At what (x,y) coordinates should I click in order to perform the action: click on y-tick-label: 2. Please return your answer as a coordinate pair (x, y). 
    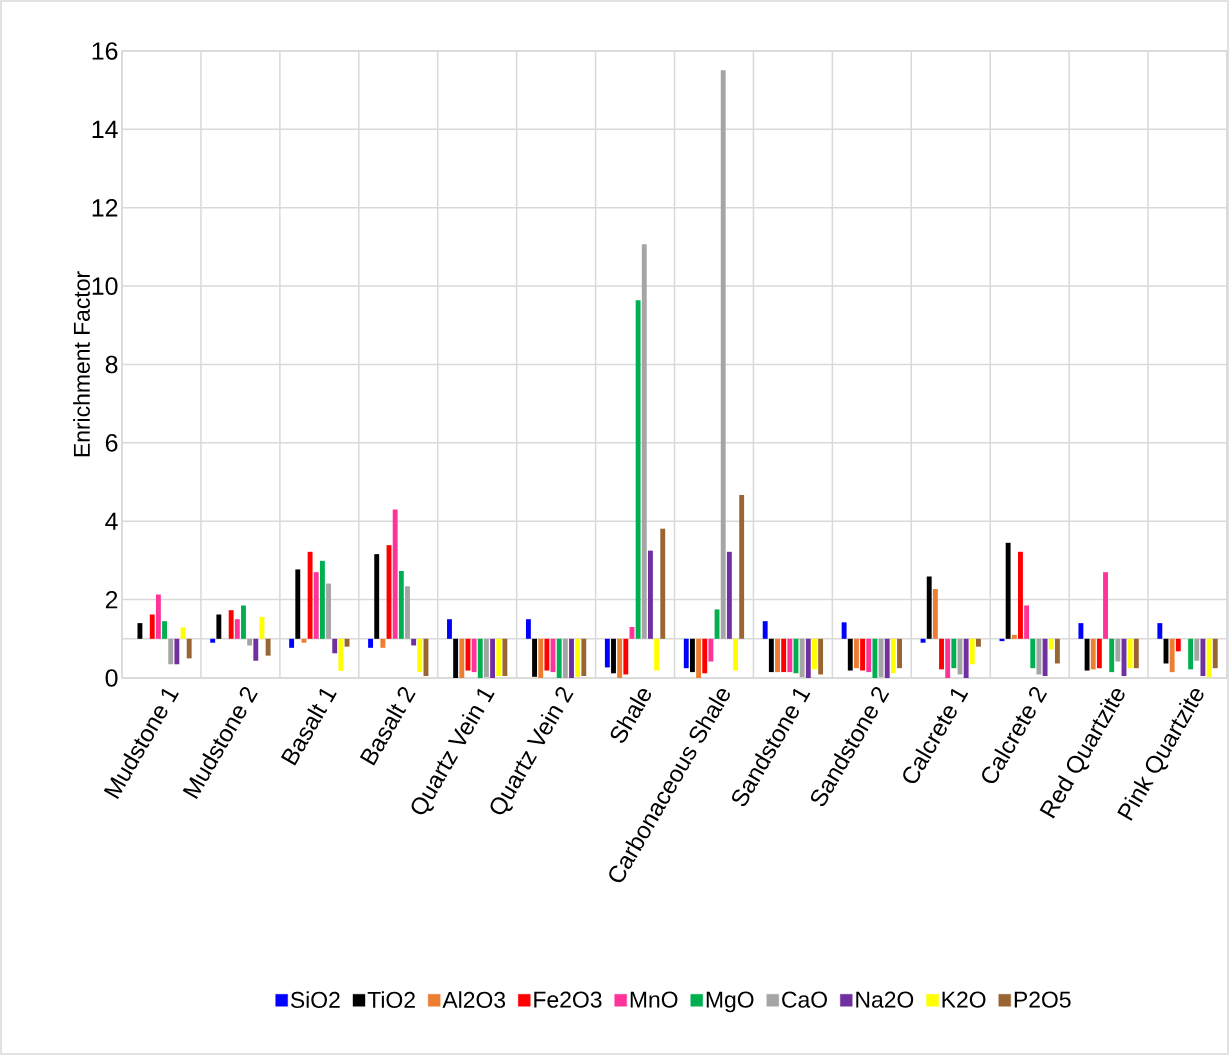
    Looking at the image, I should click on (111, 599).